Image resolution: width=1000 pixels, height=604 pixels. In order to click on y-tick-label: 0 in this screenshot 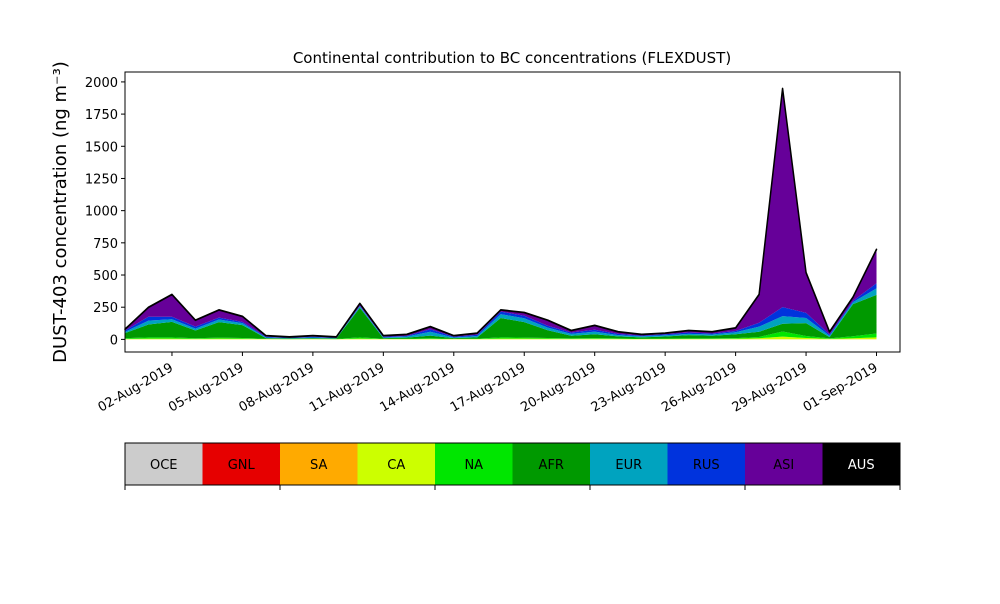, I will do `click(114, 340)`.